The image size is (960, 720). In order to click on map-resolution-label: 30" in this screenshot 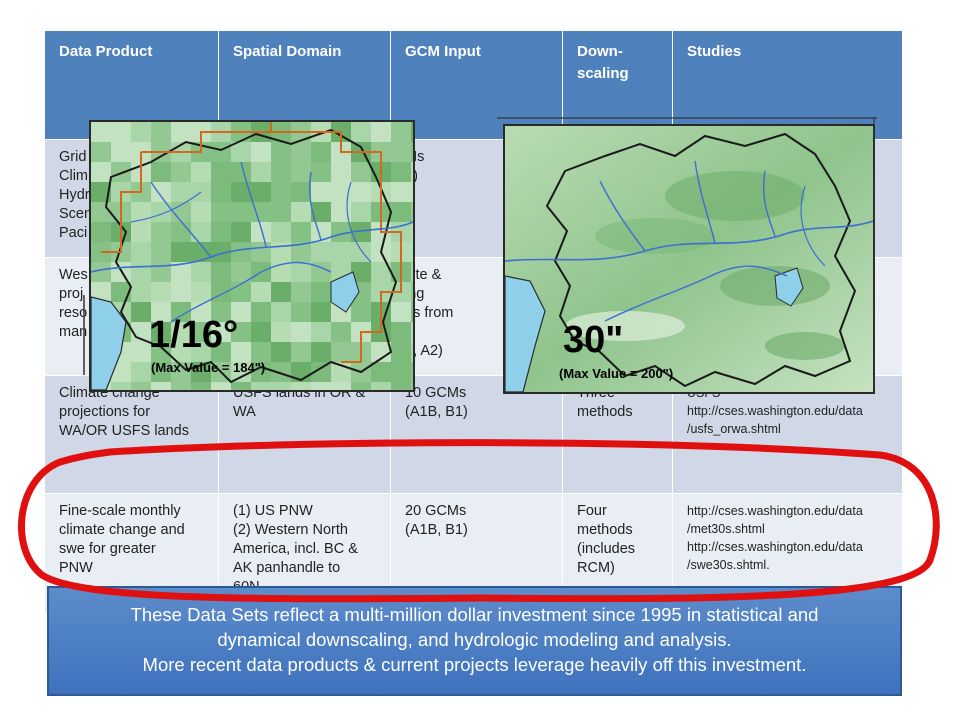, I will do `click(593, 340)`.